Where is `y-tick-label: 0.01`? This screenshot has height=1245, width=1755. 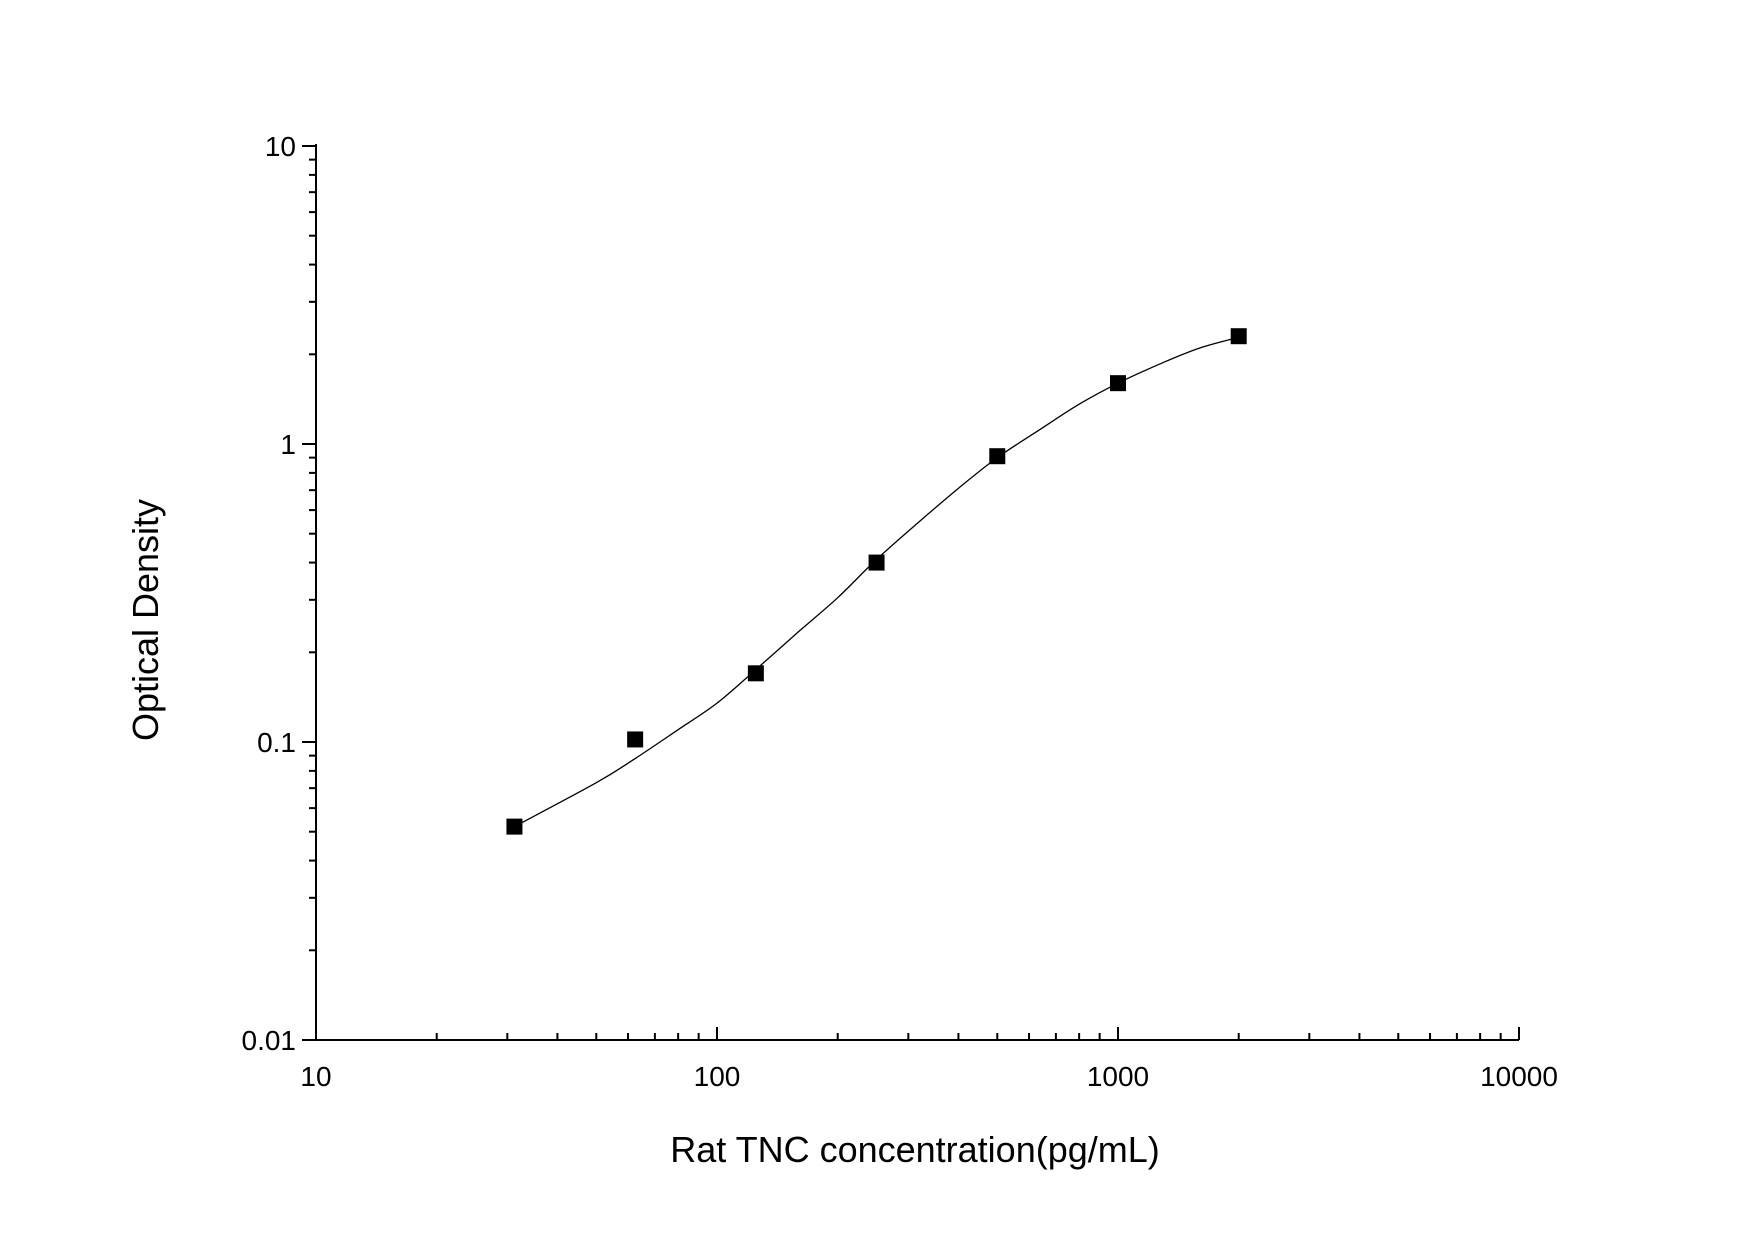
y-tick-label: 0.01 is located at coordinates (269, 1040).